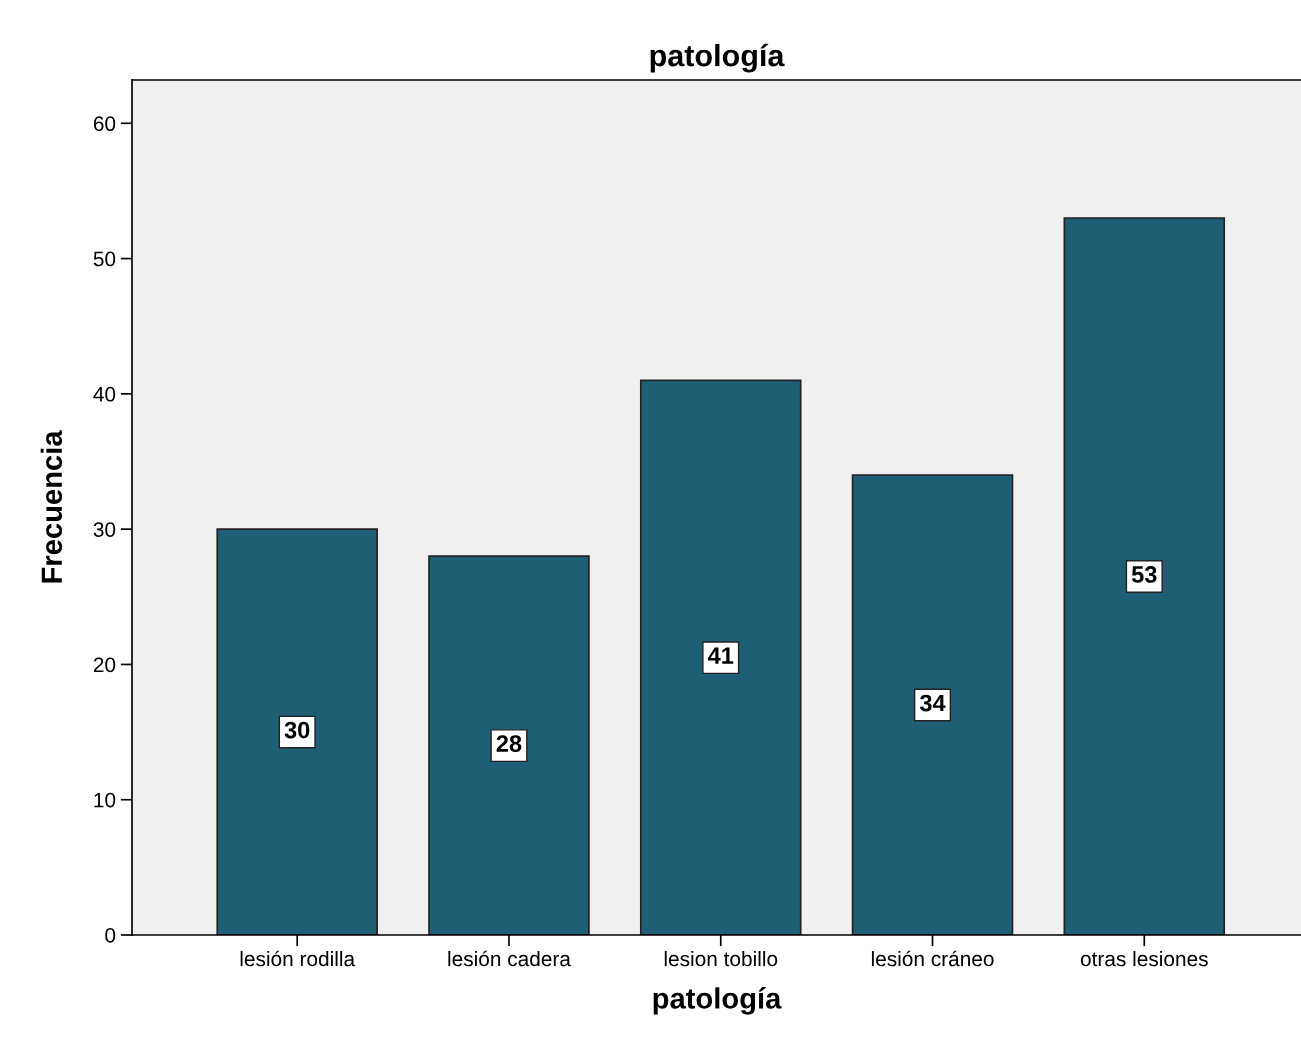 Image resolution: width=1301 pixels, height=1051 pixels. What do you see at coordinates (110, 935) in the screenshot?
I see `y-tick-label: 0` at bounding box center [110, 935].